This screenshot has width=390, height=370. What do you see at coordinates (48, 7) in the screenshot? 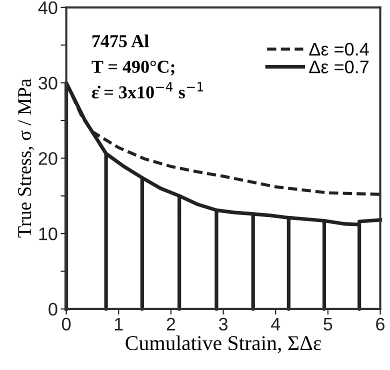
I see `y-tick-label: 40` at bounding box center [48, 7].